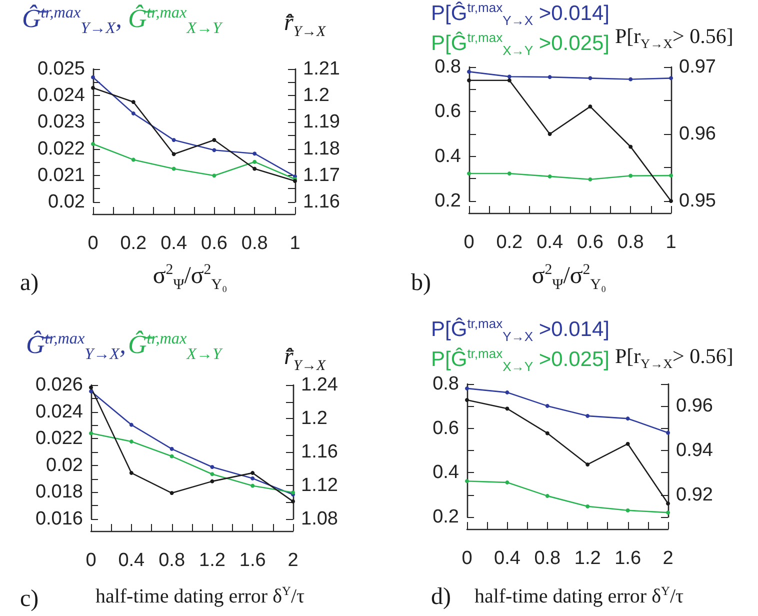 Image resolution: width=758 pixels, height=616 pixels. I want to click on y2-tick-label: 0.96, so click(697, 134).